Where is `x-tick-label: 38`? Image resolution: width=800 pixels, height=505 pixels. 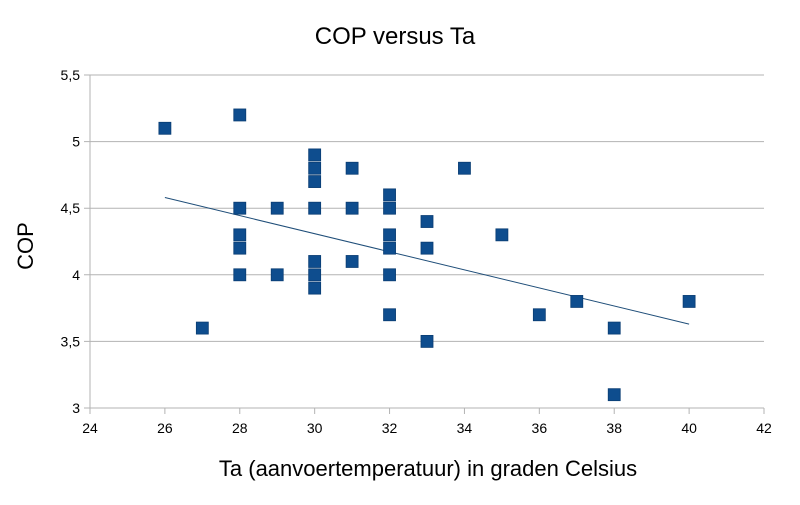
x-tick-label: 38 is located at coordinates (614, 428).